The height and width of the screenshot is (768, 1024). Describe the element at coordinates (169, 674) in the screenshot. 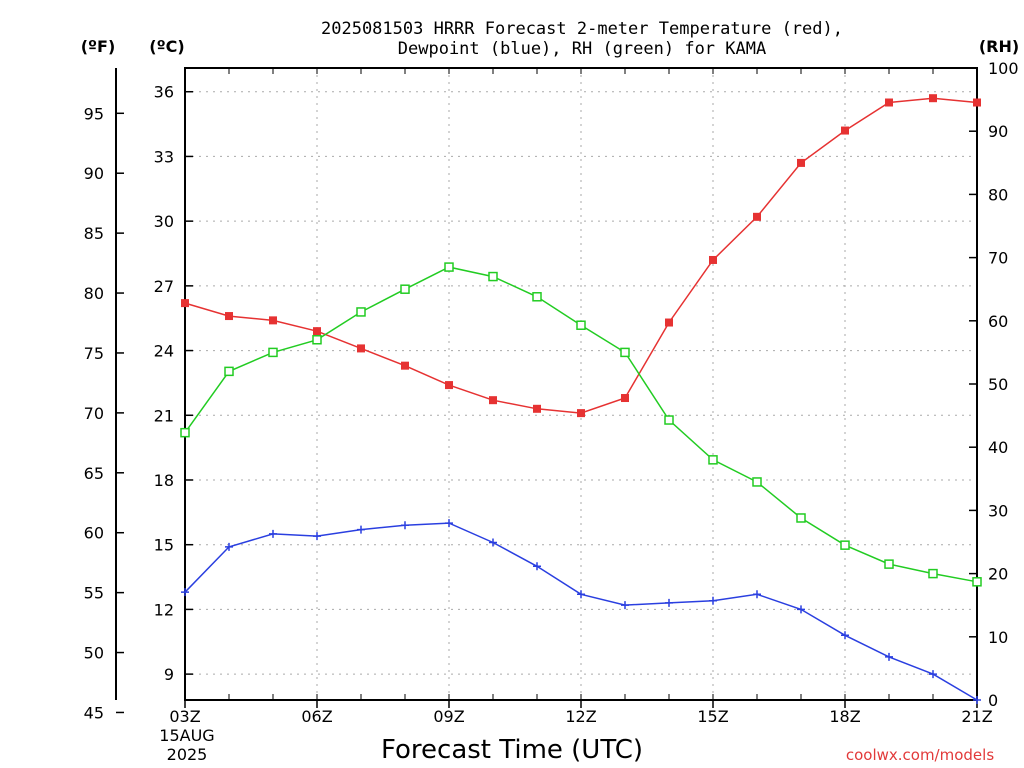

I see `celsius-tick-label: 9` at that location.